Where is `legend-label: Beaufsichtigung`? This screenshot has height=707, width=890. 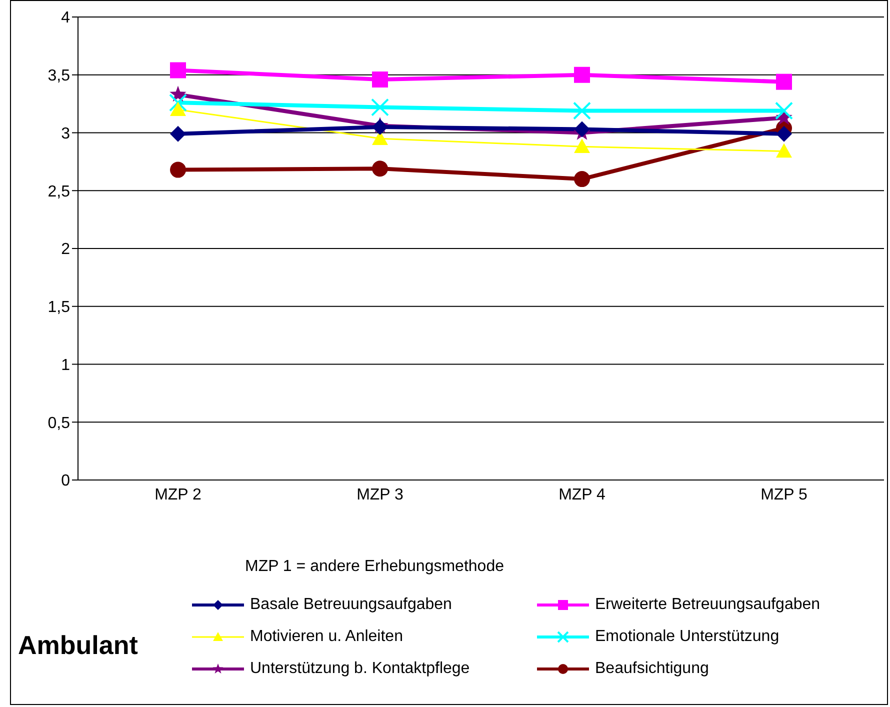 legend-label: Beaufsichtigung is located at coordinates (652, 669).